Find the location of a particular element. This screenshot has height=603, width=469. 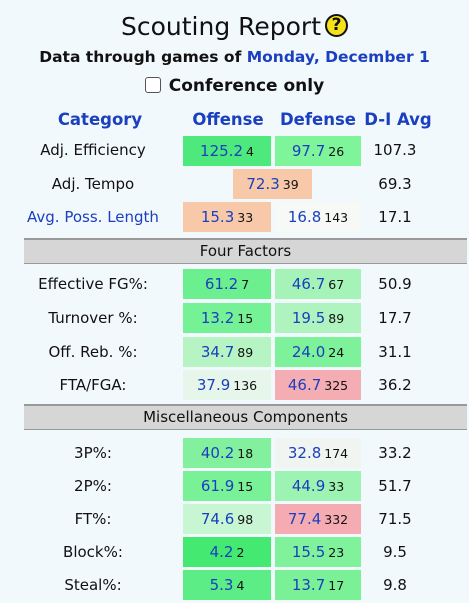

data-through-line: Data through games of Monday, December 1 is located at coordinates (234, 57).